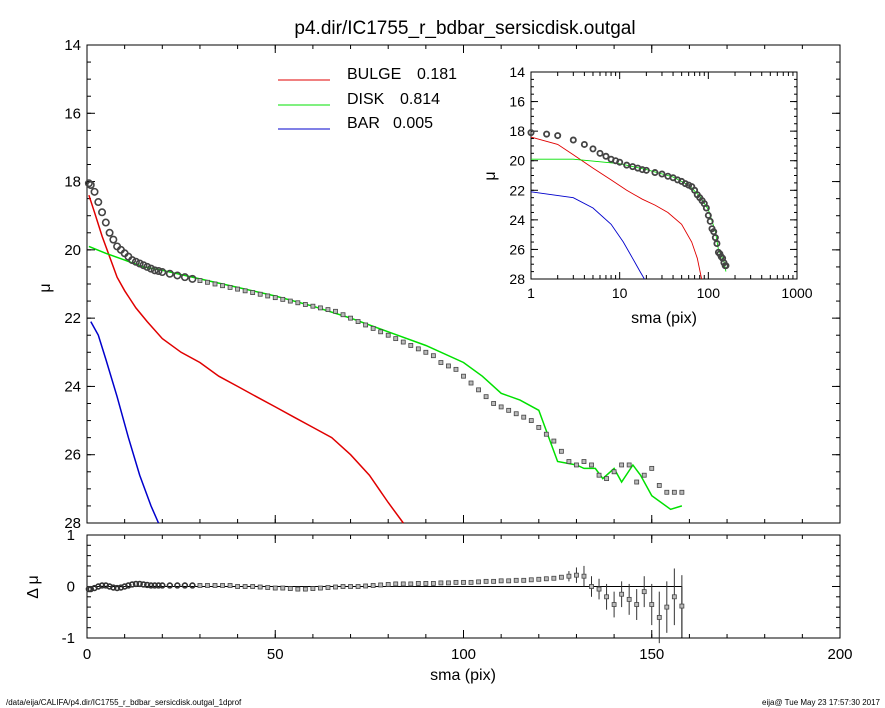 The image size is (885, 708). I want to click on legend-disk-value: 0.814, so click(420, 99).